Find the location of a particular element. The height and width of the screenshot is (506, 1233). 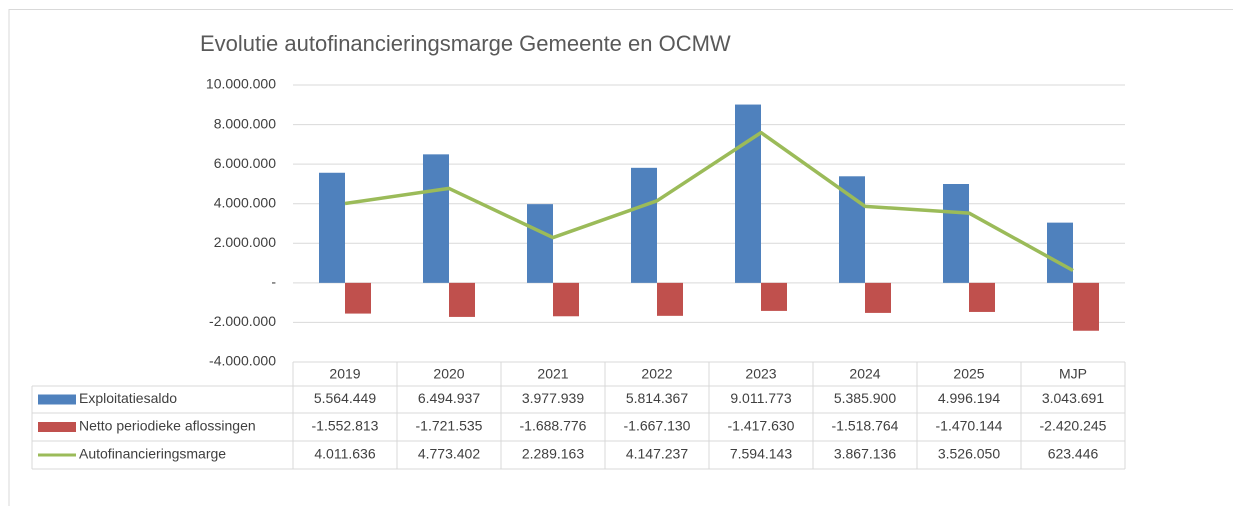

x-tick-label: 2025 is located at coordinates (968, 374).